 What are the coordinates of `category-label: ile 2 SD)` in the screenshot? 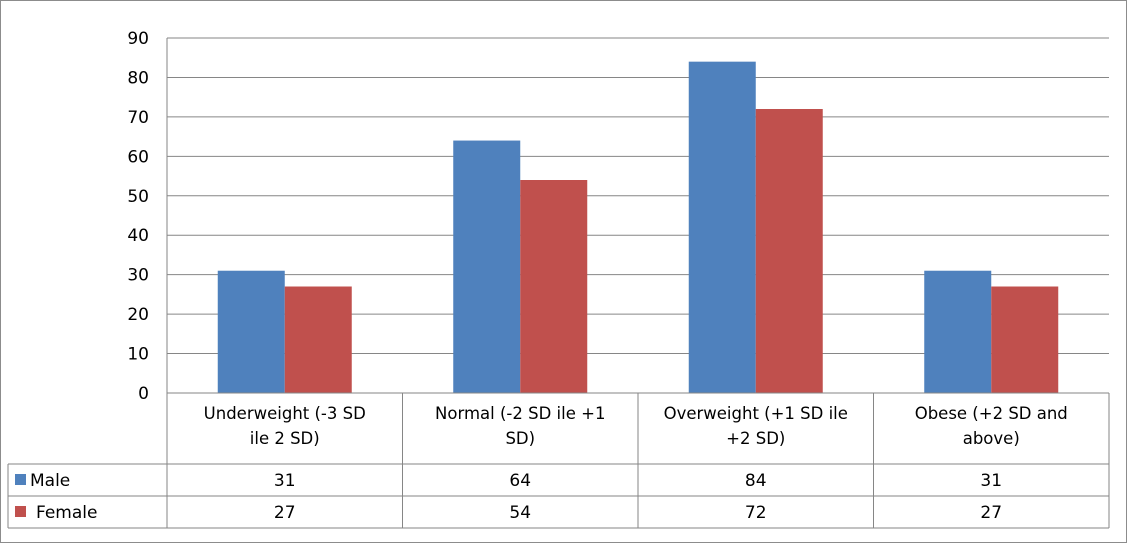 It's located at (285, 438).